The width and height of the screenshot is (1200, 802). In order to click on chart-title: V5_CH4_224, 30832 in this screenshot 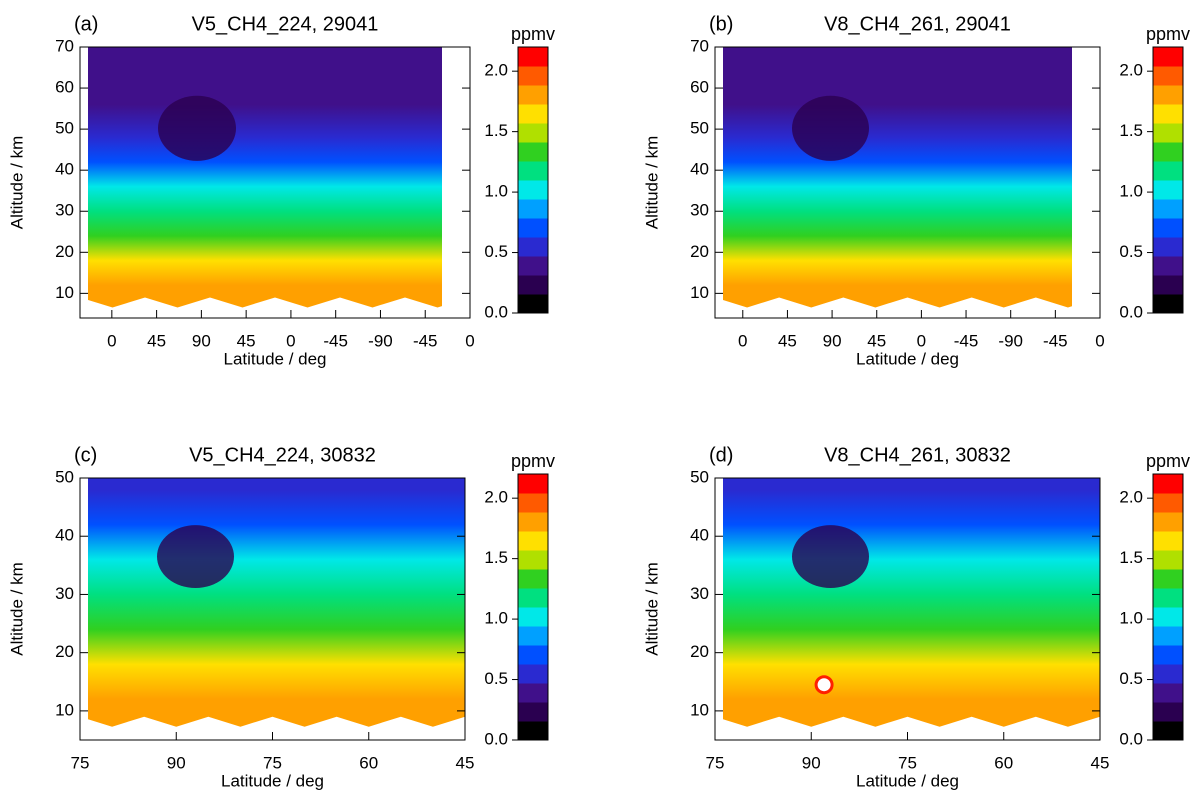, I will do `click(282, 455)`.